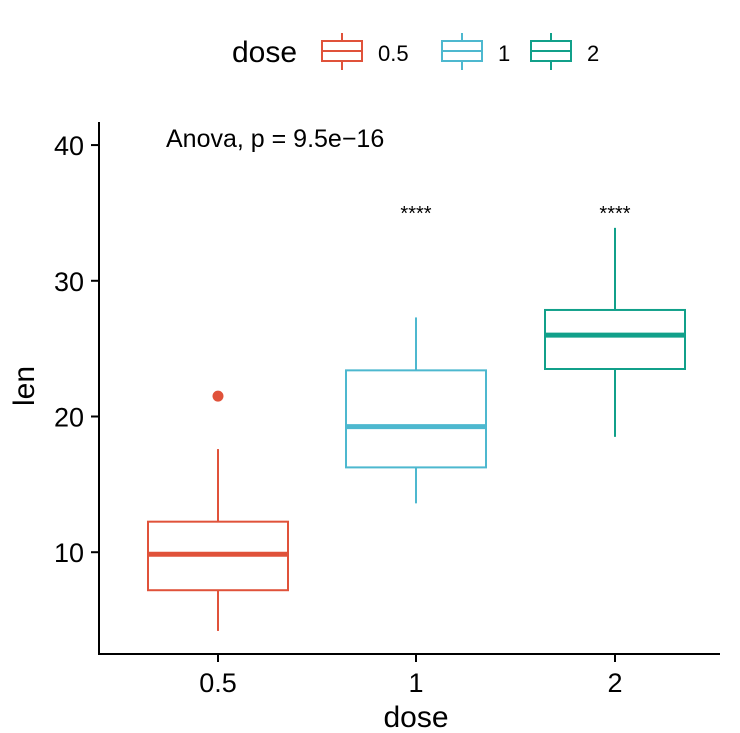 This screenshot has width=740, height=733. I want to click on legend-title: dose, so click(264, 52).